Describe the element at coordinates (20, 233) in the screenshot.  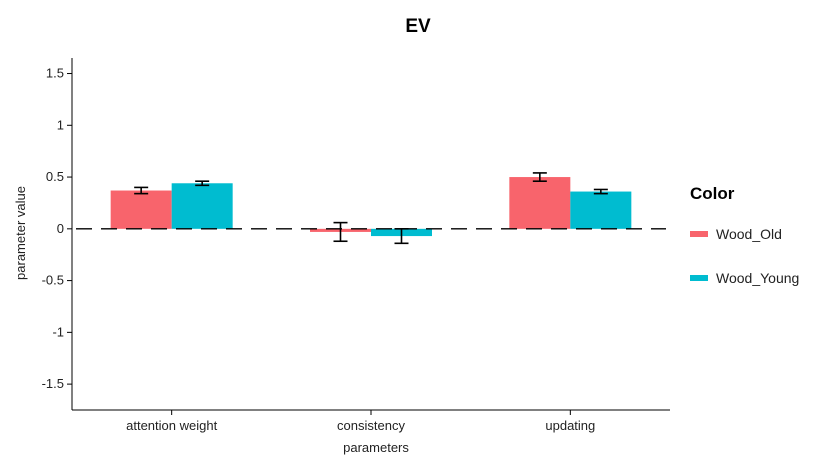
I see `y-axis-title: parameter value` at that location.